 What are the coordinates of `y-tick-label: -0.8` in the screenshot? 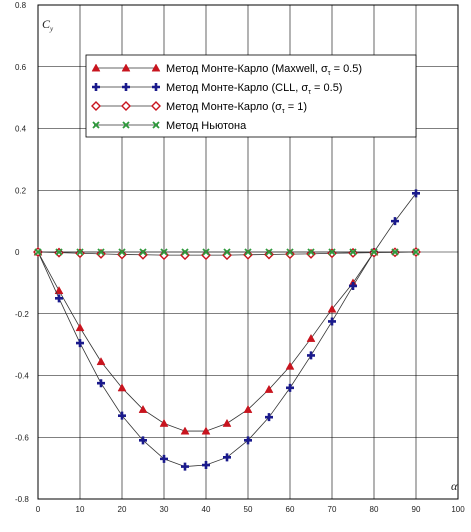 It's located at (22, 499).